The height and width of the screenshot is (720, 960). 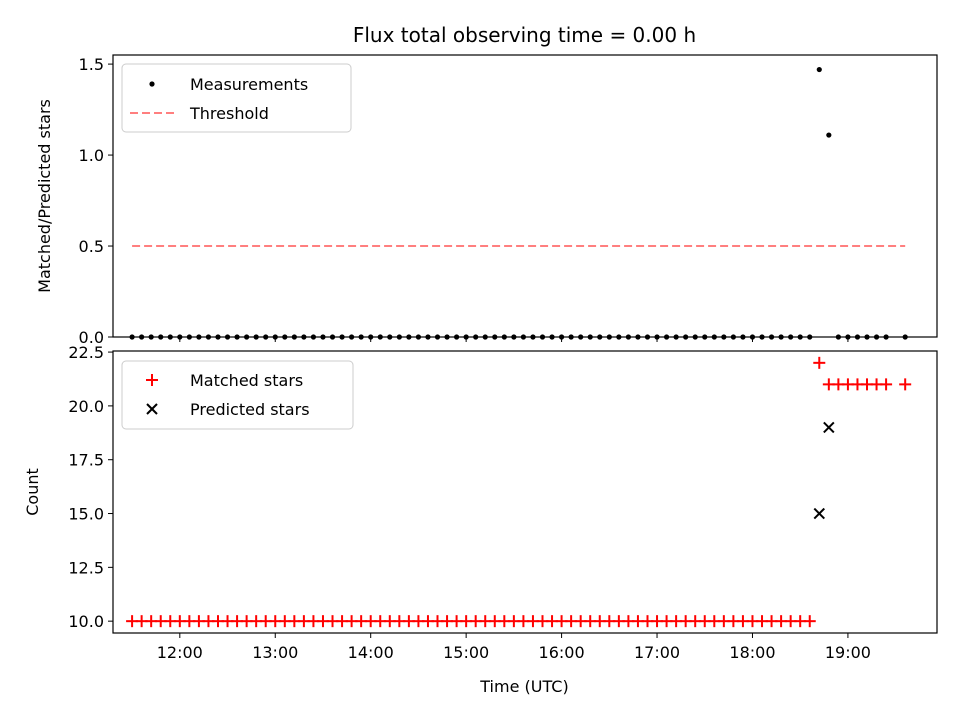 I want to click on legend-measurements-marker, so click(x=152, y=84).